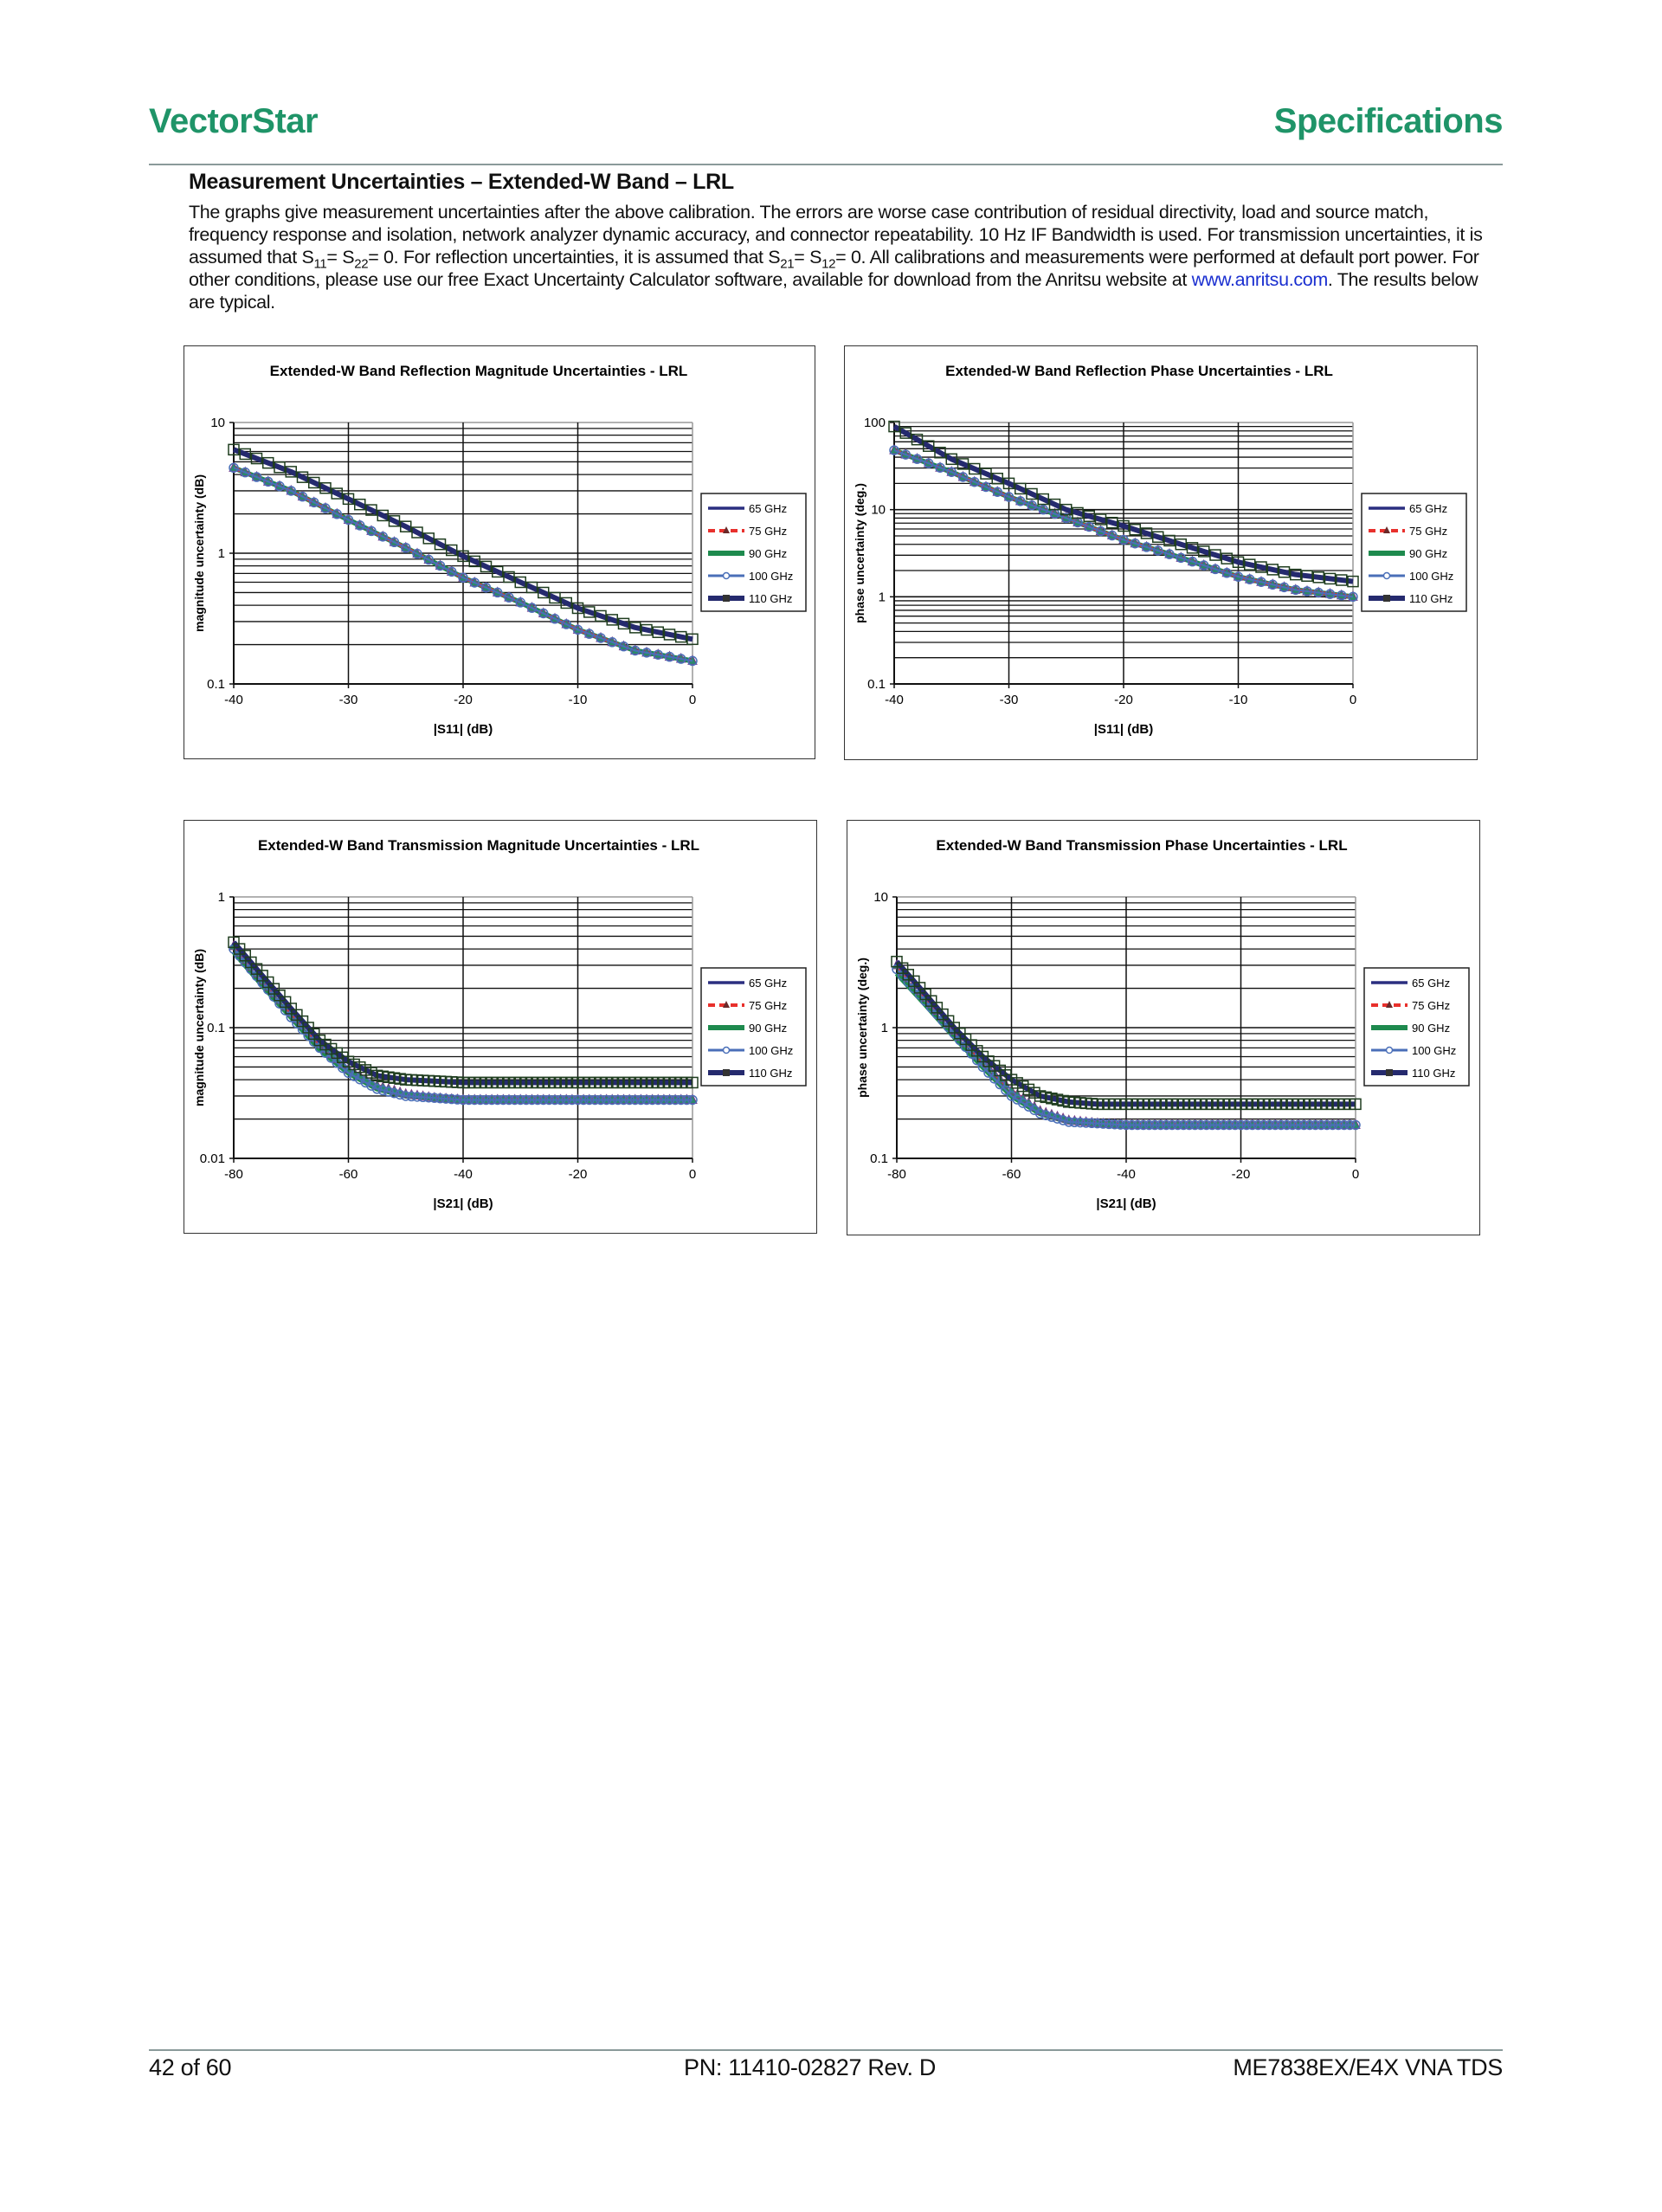 Image resolution: width=1662 pixels, height=2212 pixels. What do you see at coordinates (1260, 279) in the screenshot?
I see `anritsu-link: www.anritsu.com` at bounding box center [1260, 279].